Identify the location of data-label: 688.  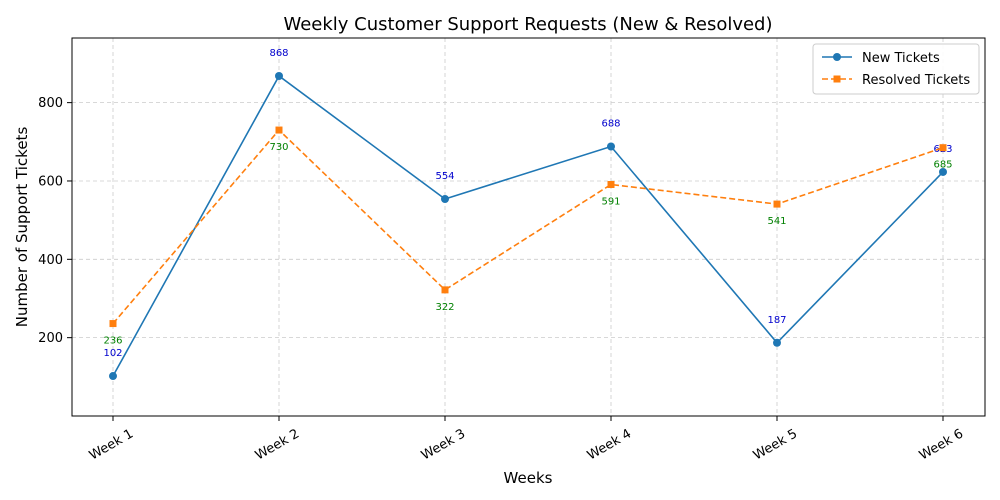
(610, 124).